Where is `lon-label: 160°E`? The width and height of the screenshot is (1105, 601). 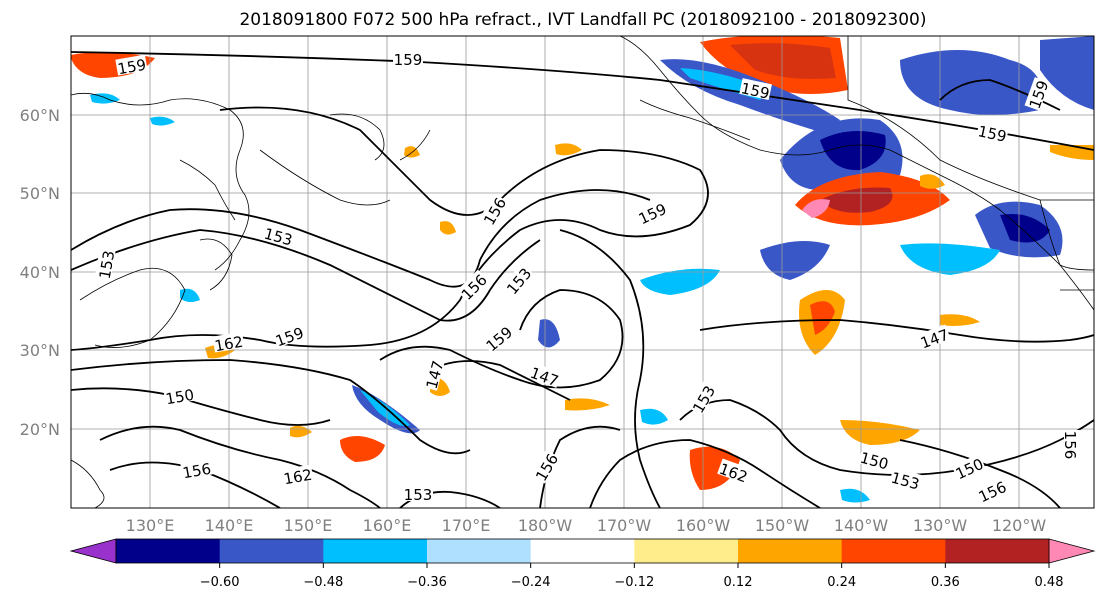
lon-label: 160°E is located at coordinates (387, 525).